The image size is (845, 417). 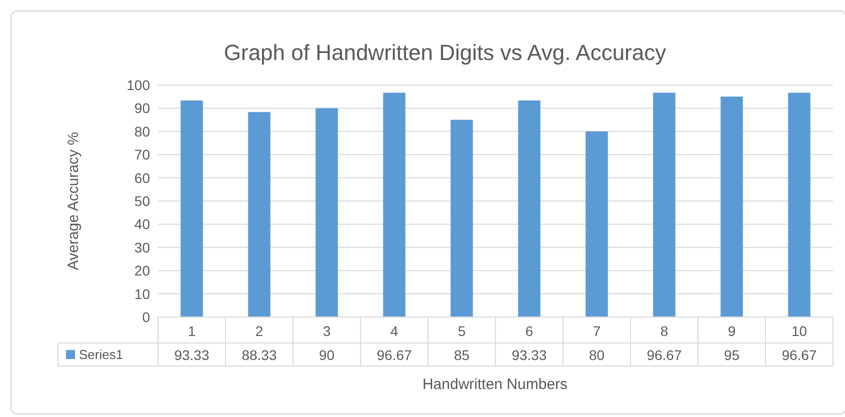 What do you see at coordinates (529, 331) in the screenshot?
I see `x-tick-label: 6` at bounding box center [529, 331].